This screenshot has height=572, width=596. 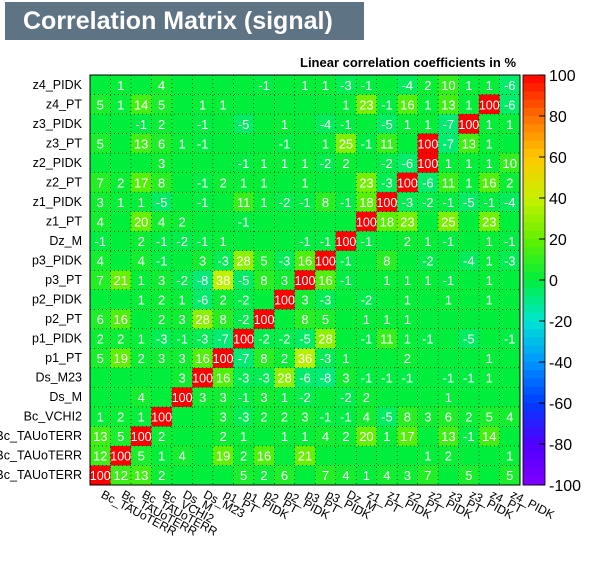 What do you see at coordinates (58, 163) in the screenshot?
I see `y-tick-label: z2_PIDK` at bounding box center [58, 163].